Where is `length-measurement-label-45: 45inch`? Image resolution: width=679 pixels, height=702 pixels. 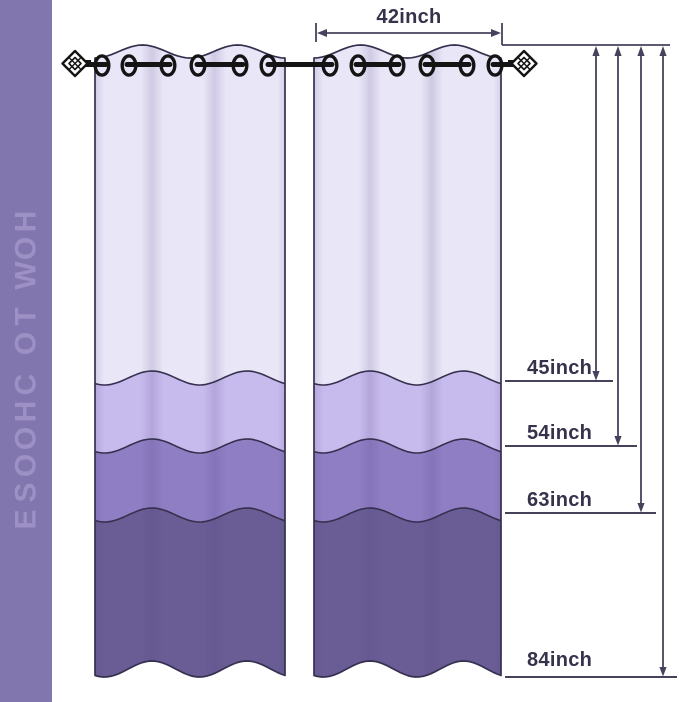
length-measurement-label-45: 45inch is located at coordinates (560, 368).